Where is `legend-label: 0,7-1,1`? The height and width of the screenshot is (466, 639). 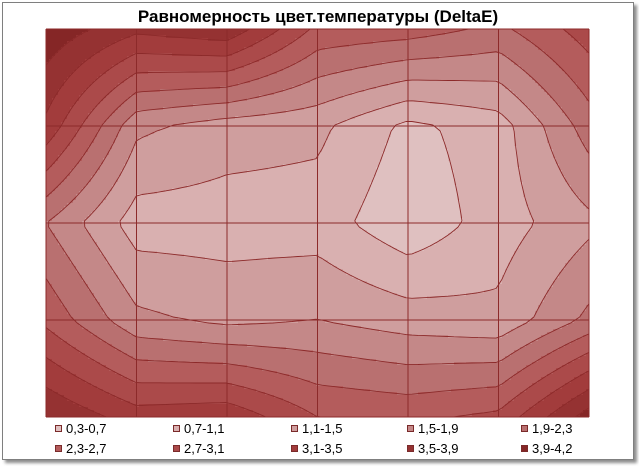
legend-label: 0,7-1,1 is located at coordinates (204, 428).